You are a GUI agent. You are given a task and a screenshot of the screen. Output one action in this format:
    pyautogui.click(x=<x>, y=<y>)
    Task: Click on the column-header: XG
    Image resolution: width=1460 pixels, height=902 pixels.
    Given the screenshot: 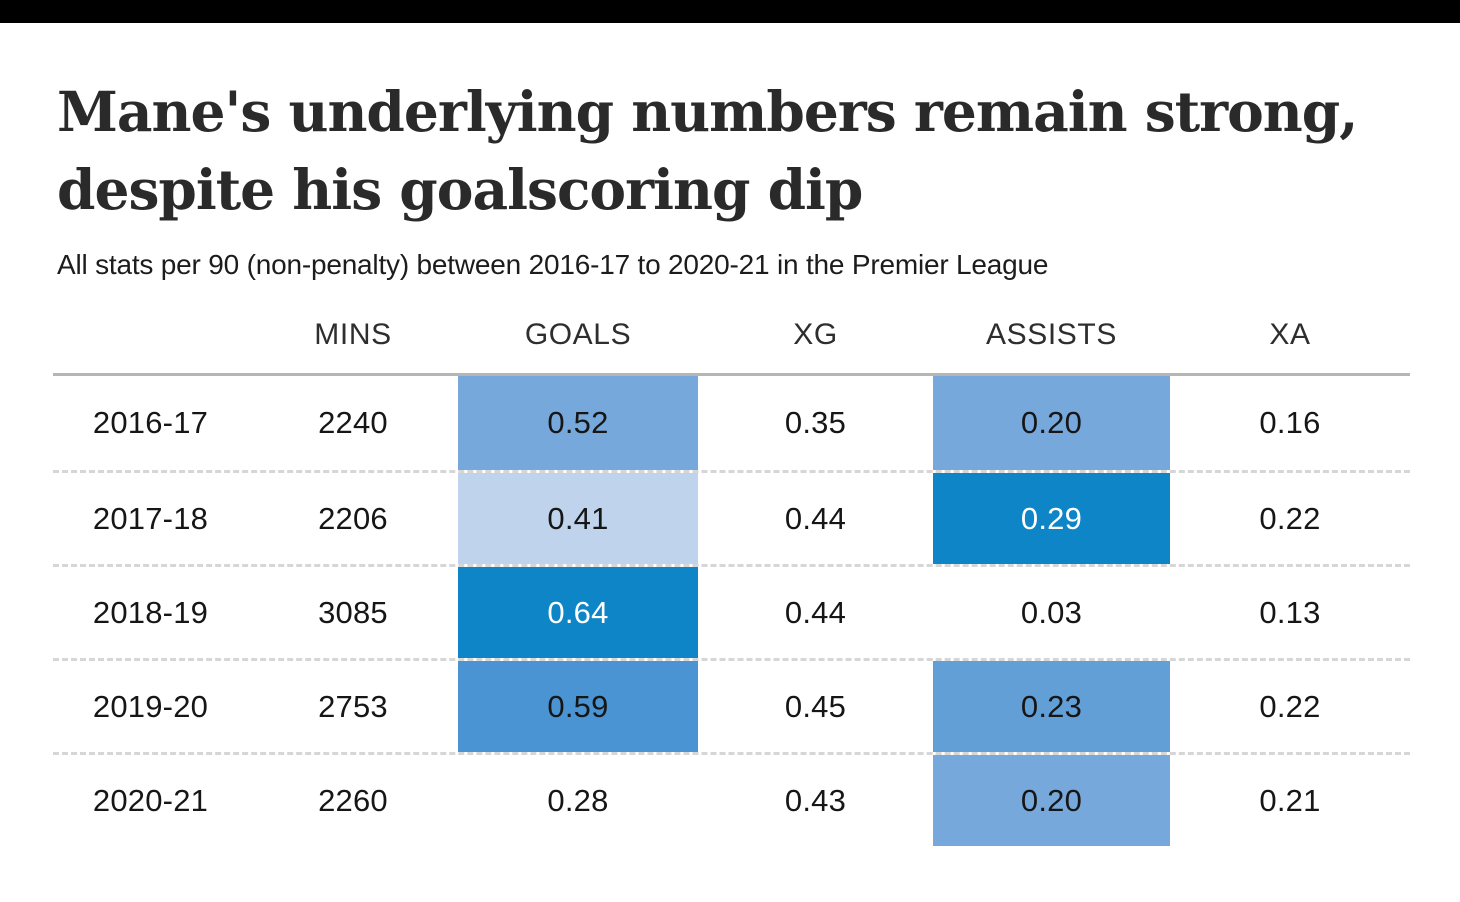 What is the action you would take?
    pyautogui.click(x=815, y=334)
    